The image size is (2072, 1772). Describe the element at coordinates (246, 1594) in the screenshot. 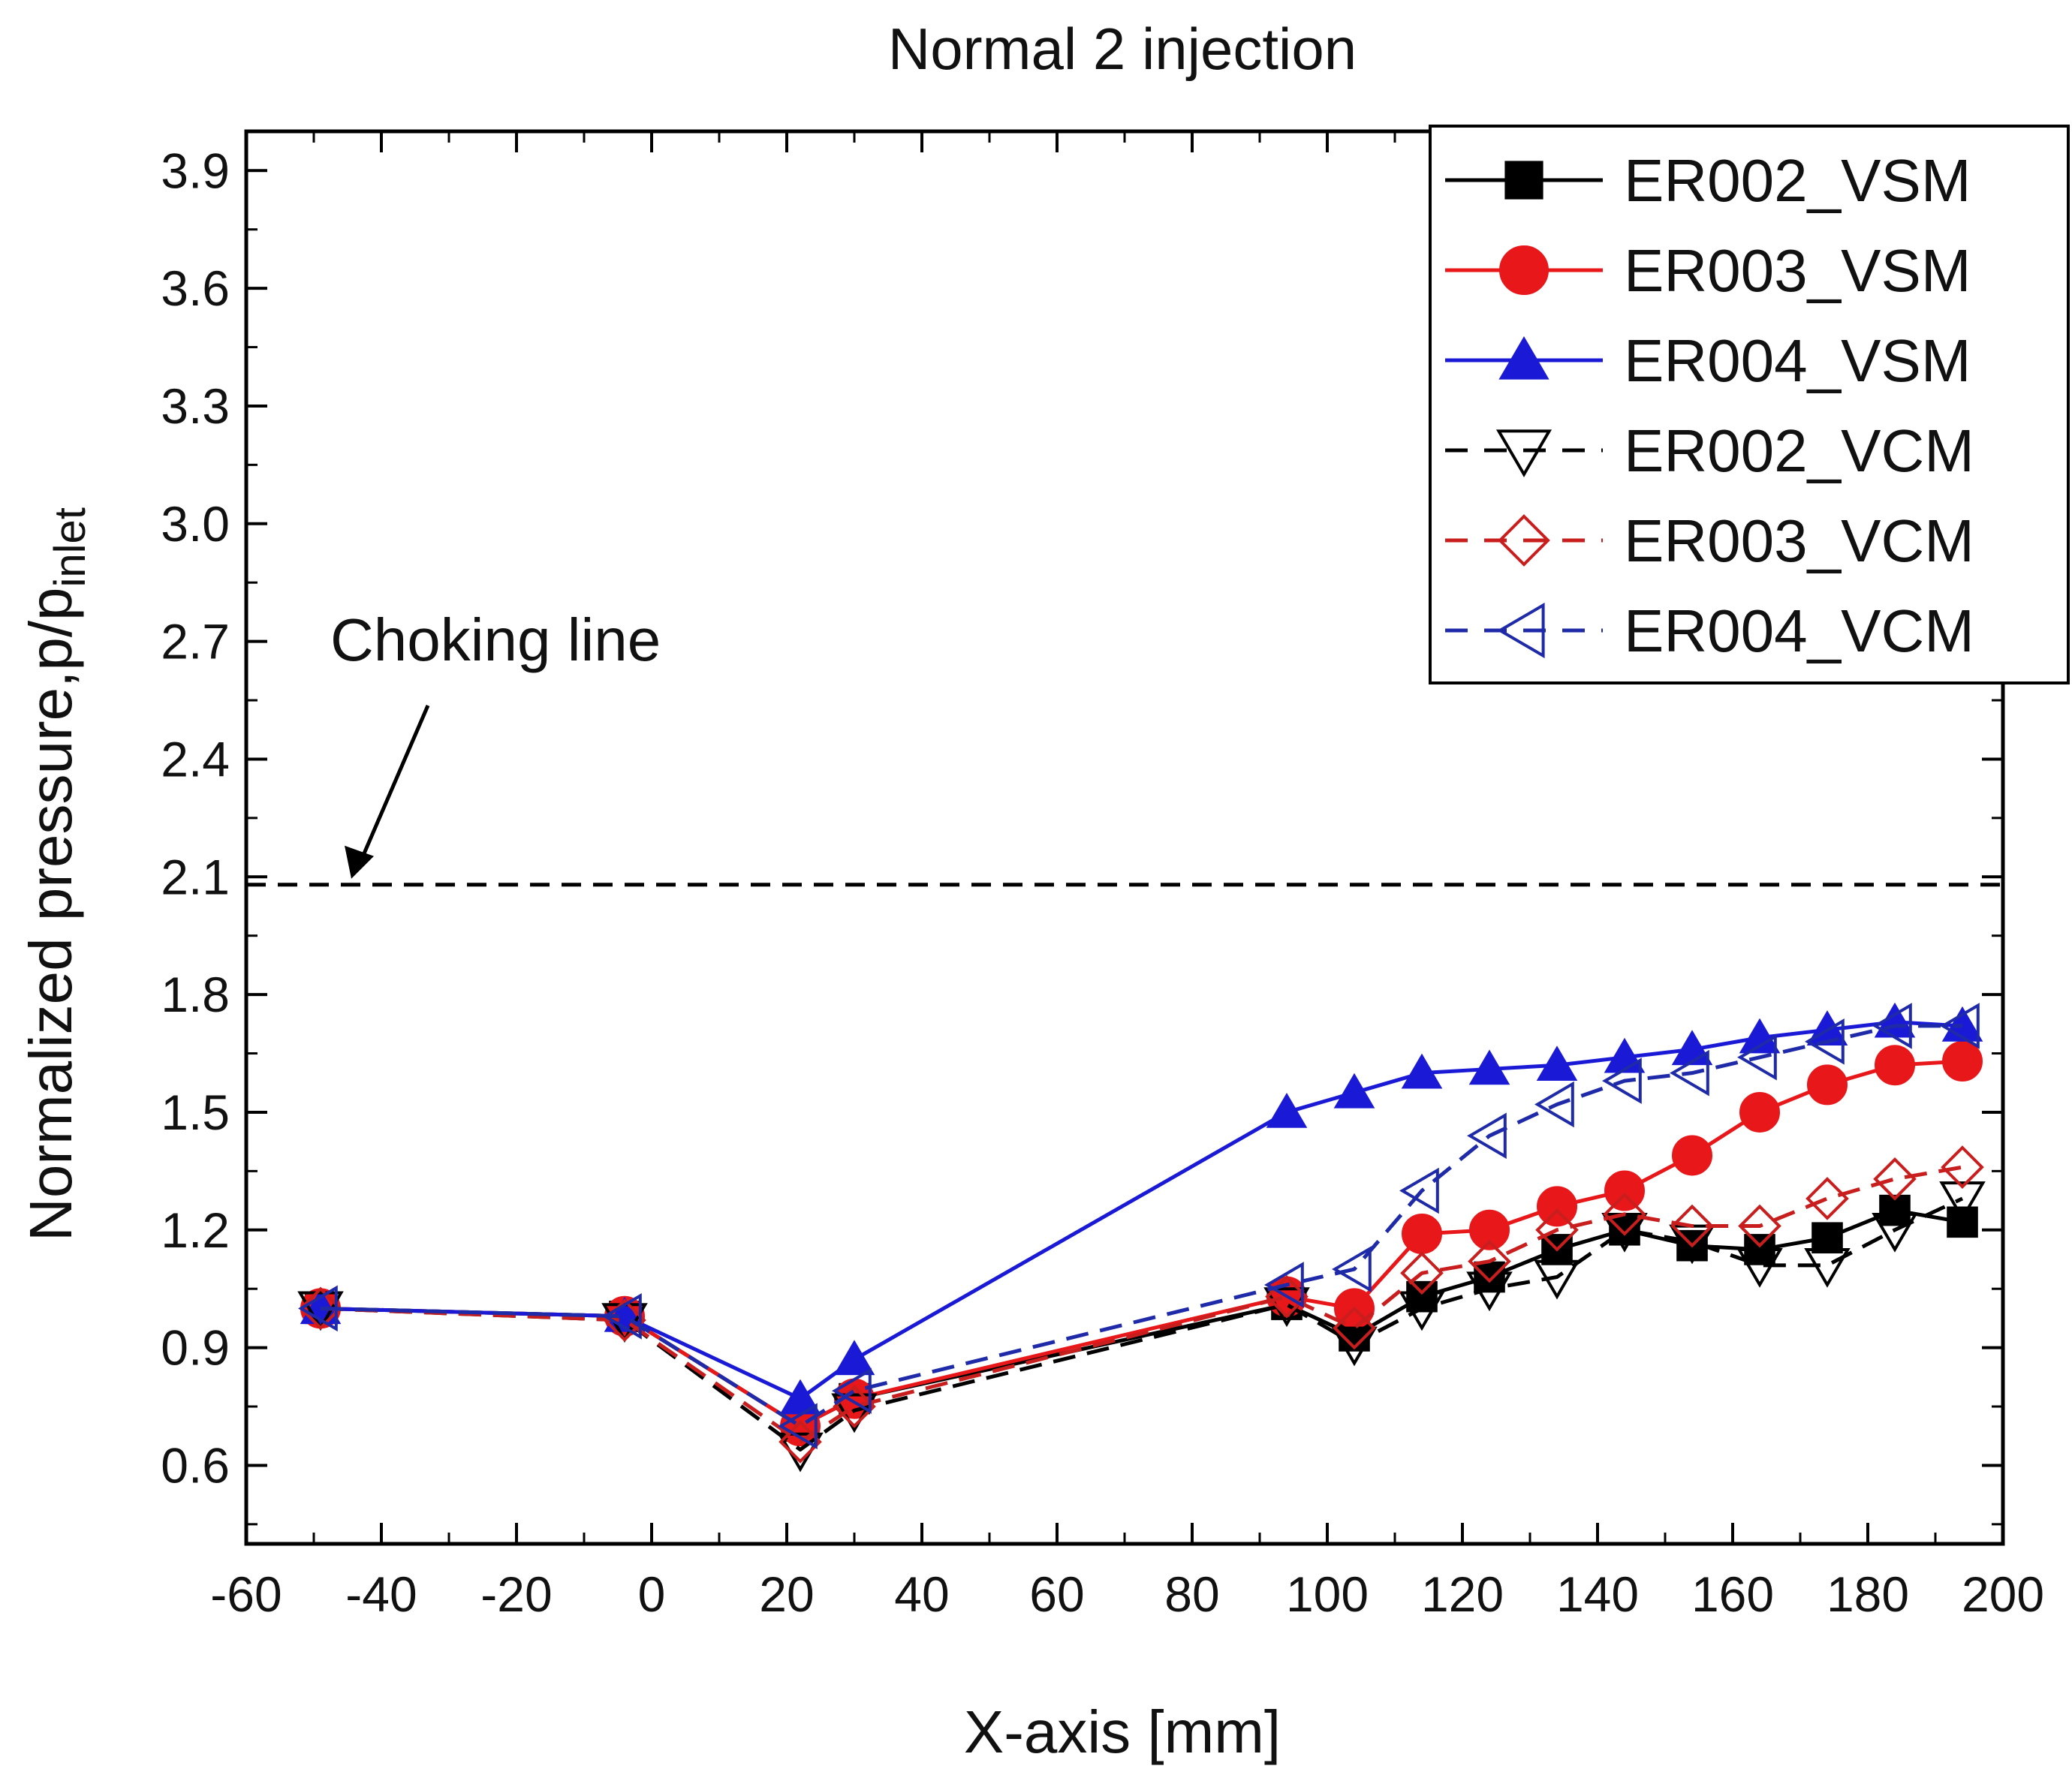

I see `x-tick-label: -60` at that location.